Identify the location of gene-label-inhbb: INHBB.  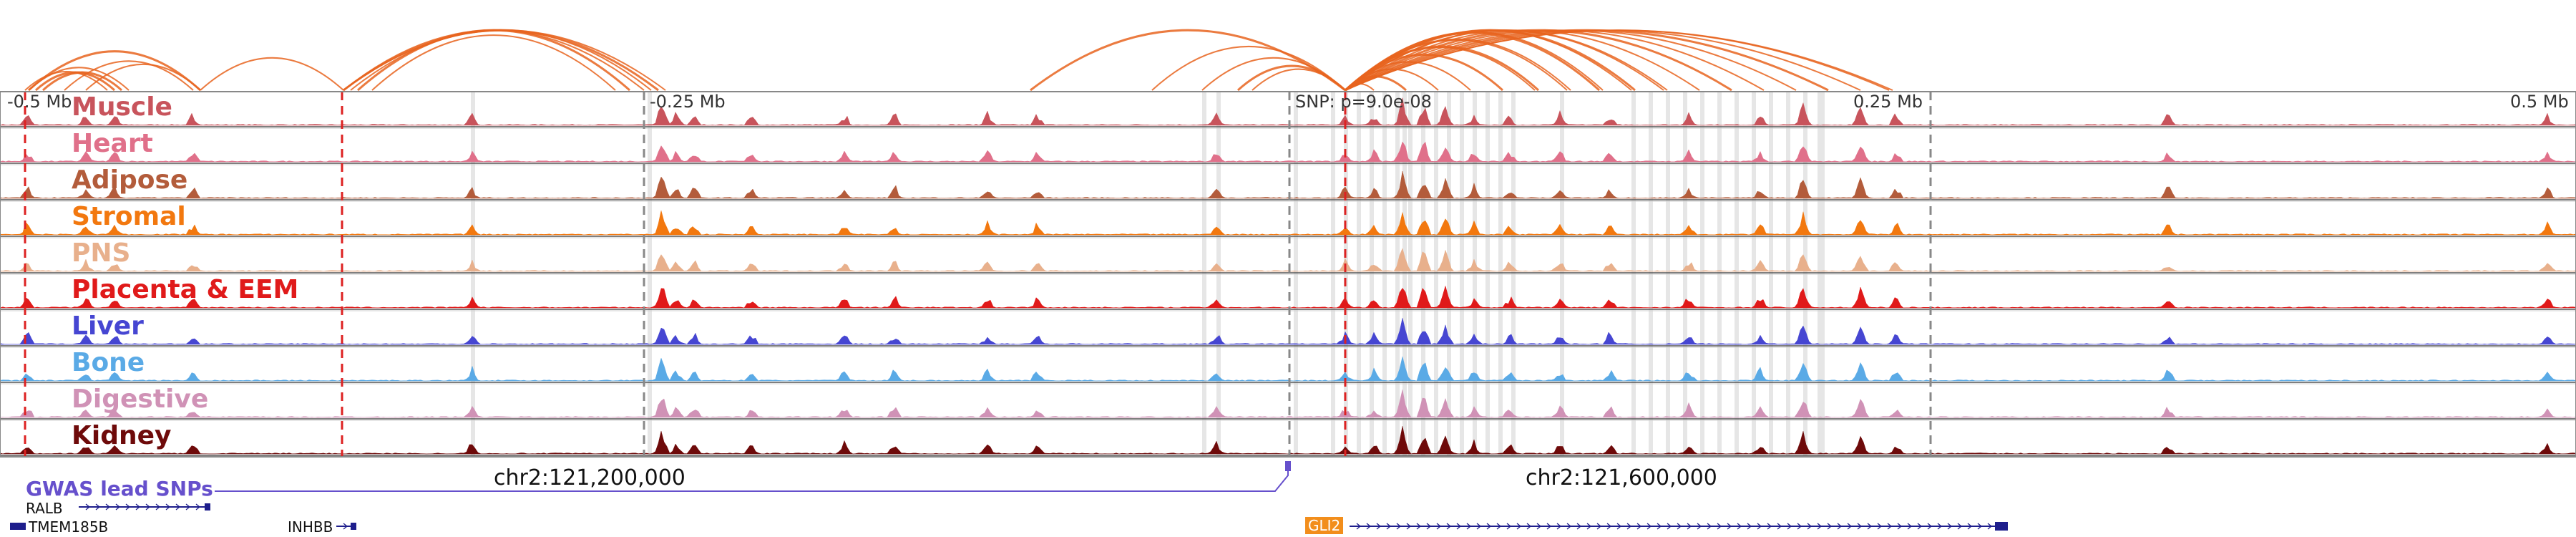
(310, 527).